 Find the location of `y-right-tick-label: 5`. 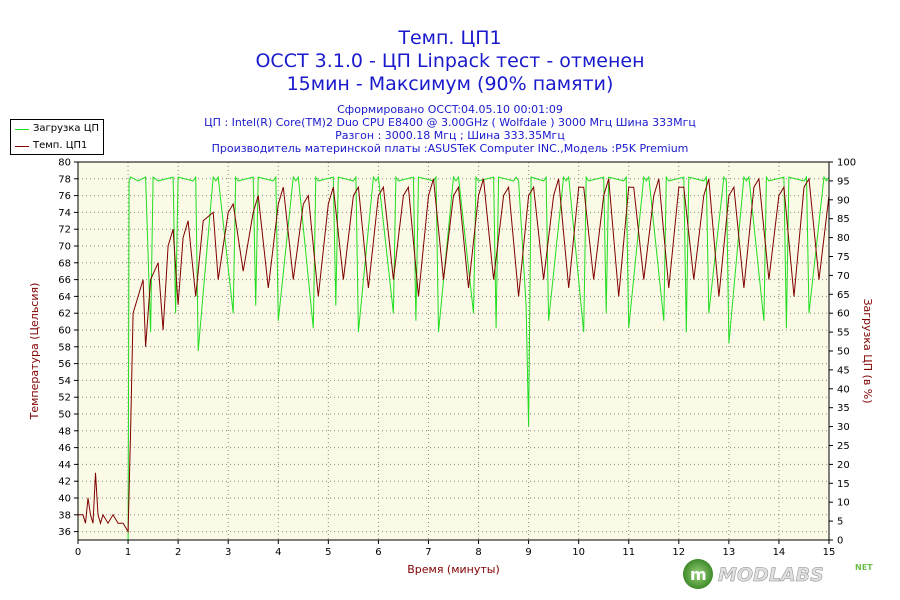

y-right-tick-label: 5 is located at coordinates (840, 522).